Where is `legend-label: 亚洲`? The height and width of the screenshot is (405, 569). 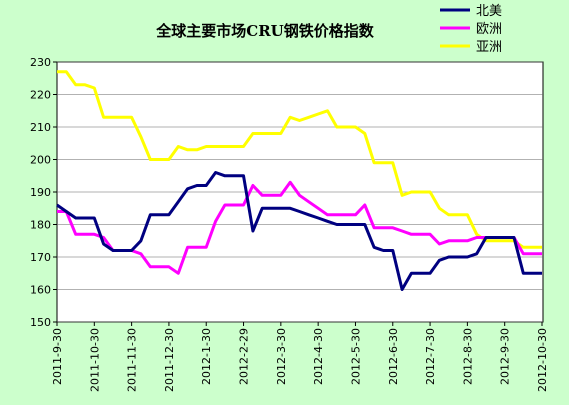
legend-label: 亚洲 is located at coordinates (489, 47).